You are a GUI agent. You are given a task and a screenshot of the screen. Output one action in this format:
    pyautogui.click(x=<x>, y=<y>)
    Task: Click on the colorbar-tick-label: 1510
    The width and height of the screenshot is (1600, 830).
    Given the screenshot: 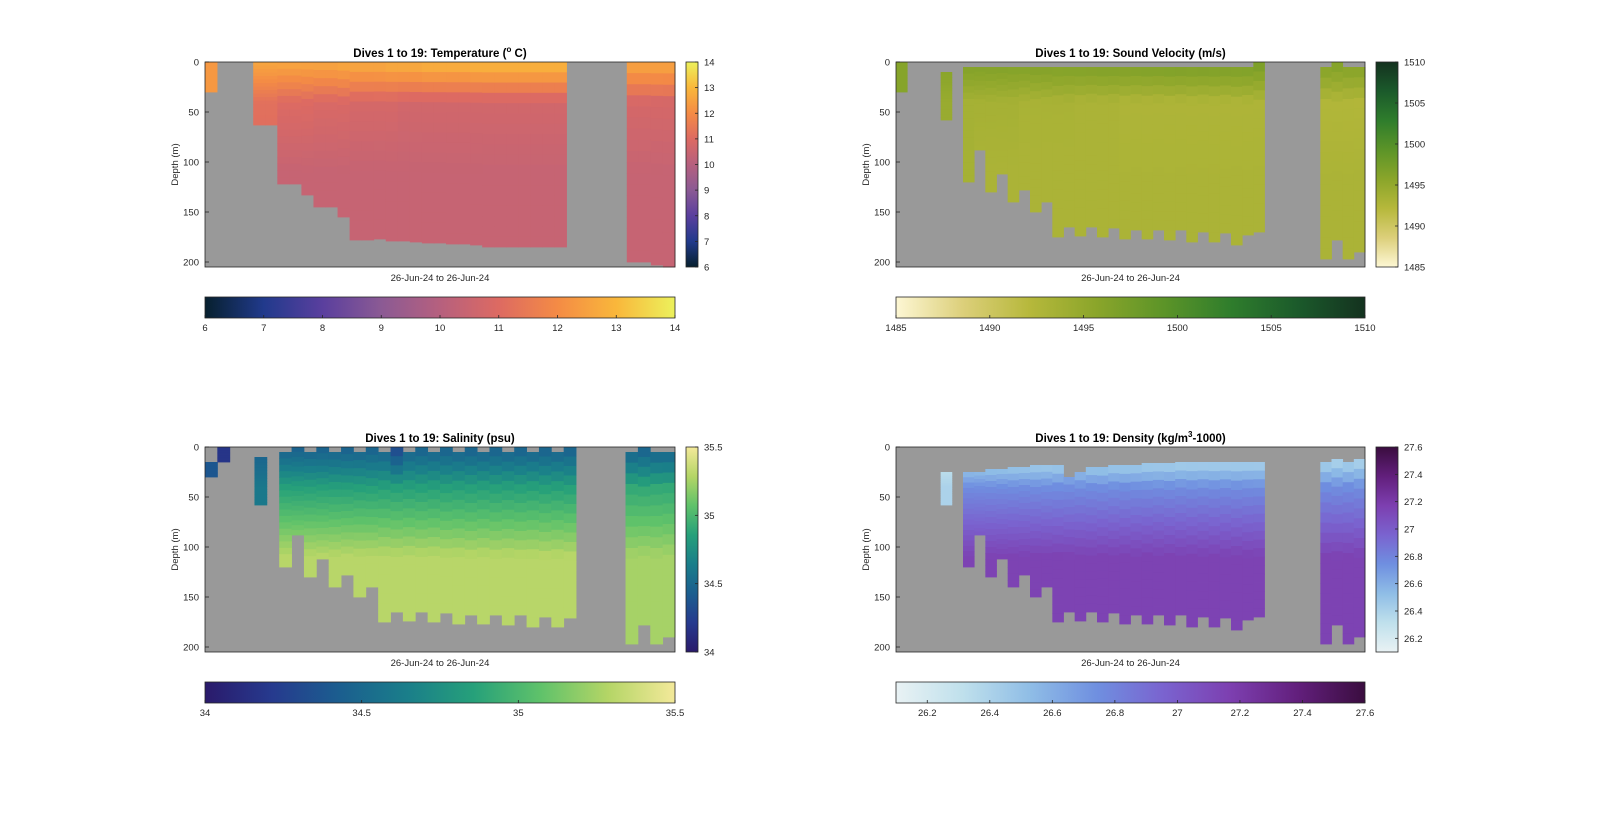 What is the action you would take?
    pyautogui.click(x=1414, y=63)
    